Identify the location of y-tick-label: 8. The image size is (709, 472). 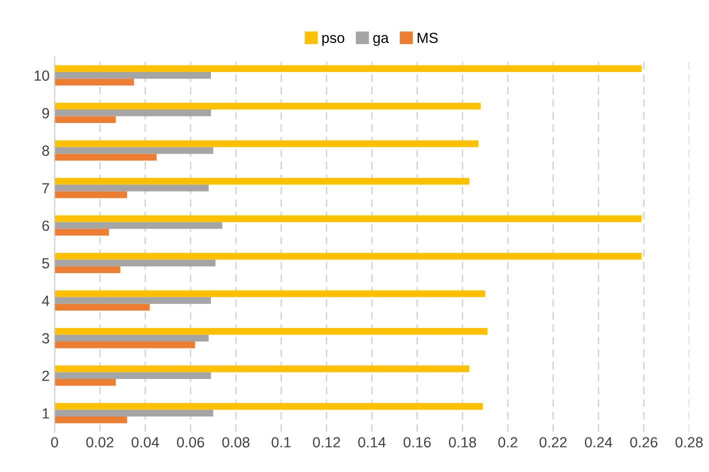
(46, 151).